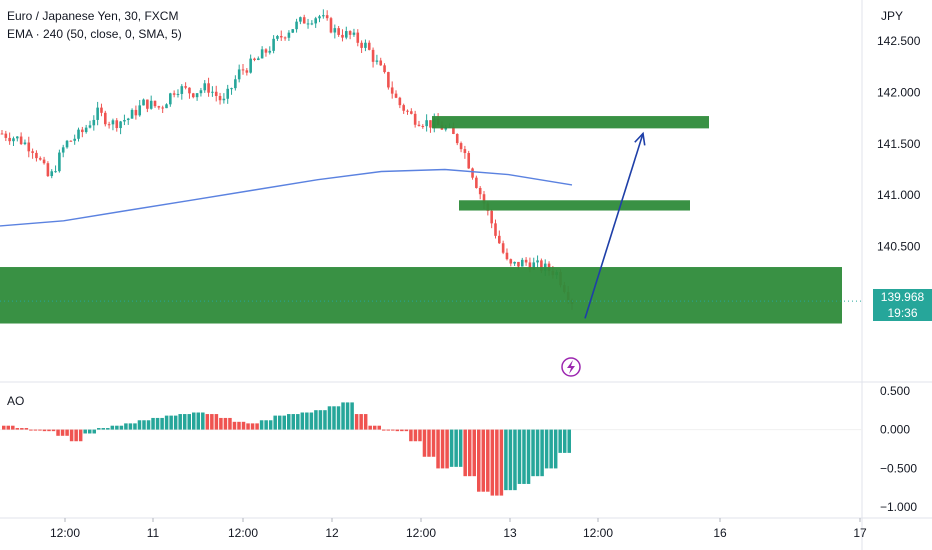 This screenshot has width=932, height=550. What do you see at coordinates (332, 533) in the screenshot?
I see `time-tick-label: 12` at bounding box center [332, 533].